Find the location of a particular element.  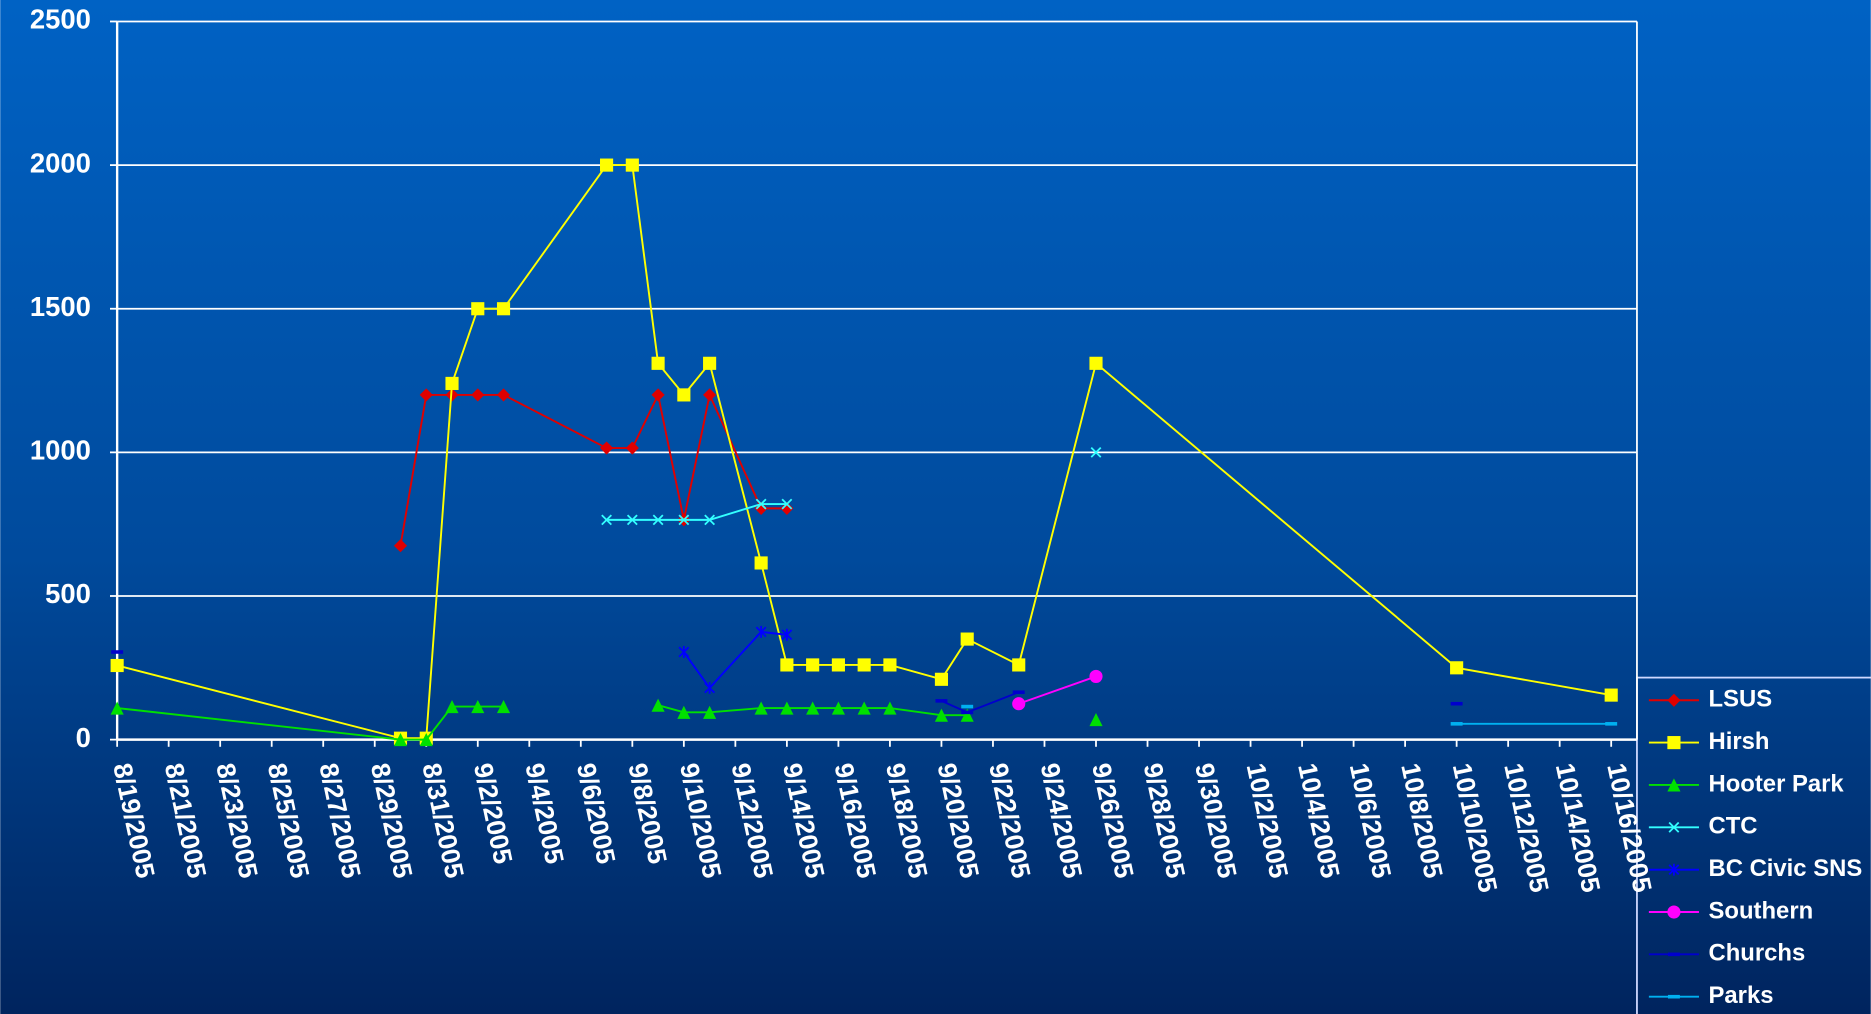

legend-label: Hirsh is located at coordinates (1739, 741).